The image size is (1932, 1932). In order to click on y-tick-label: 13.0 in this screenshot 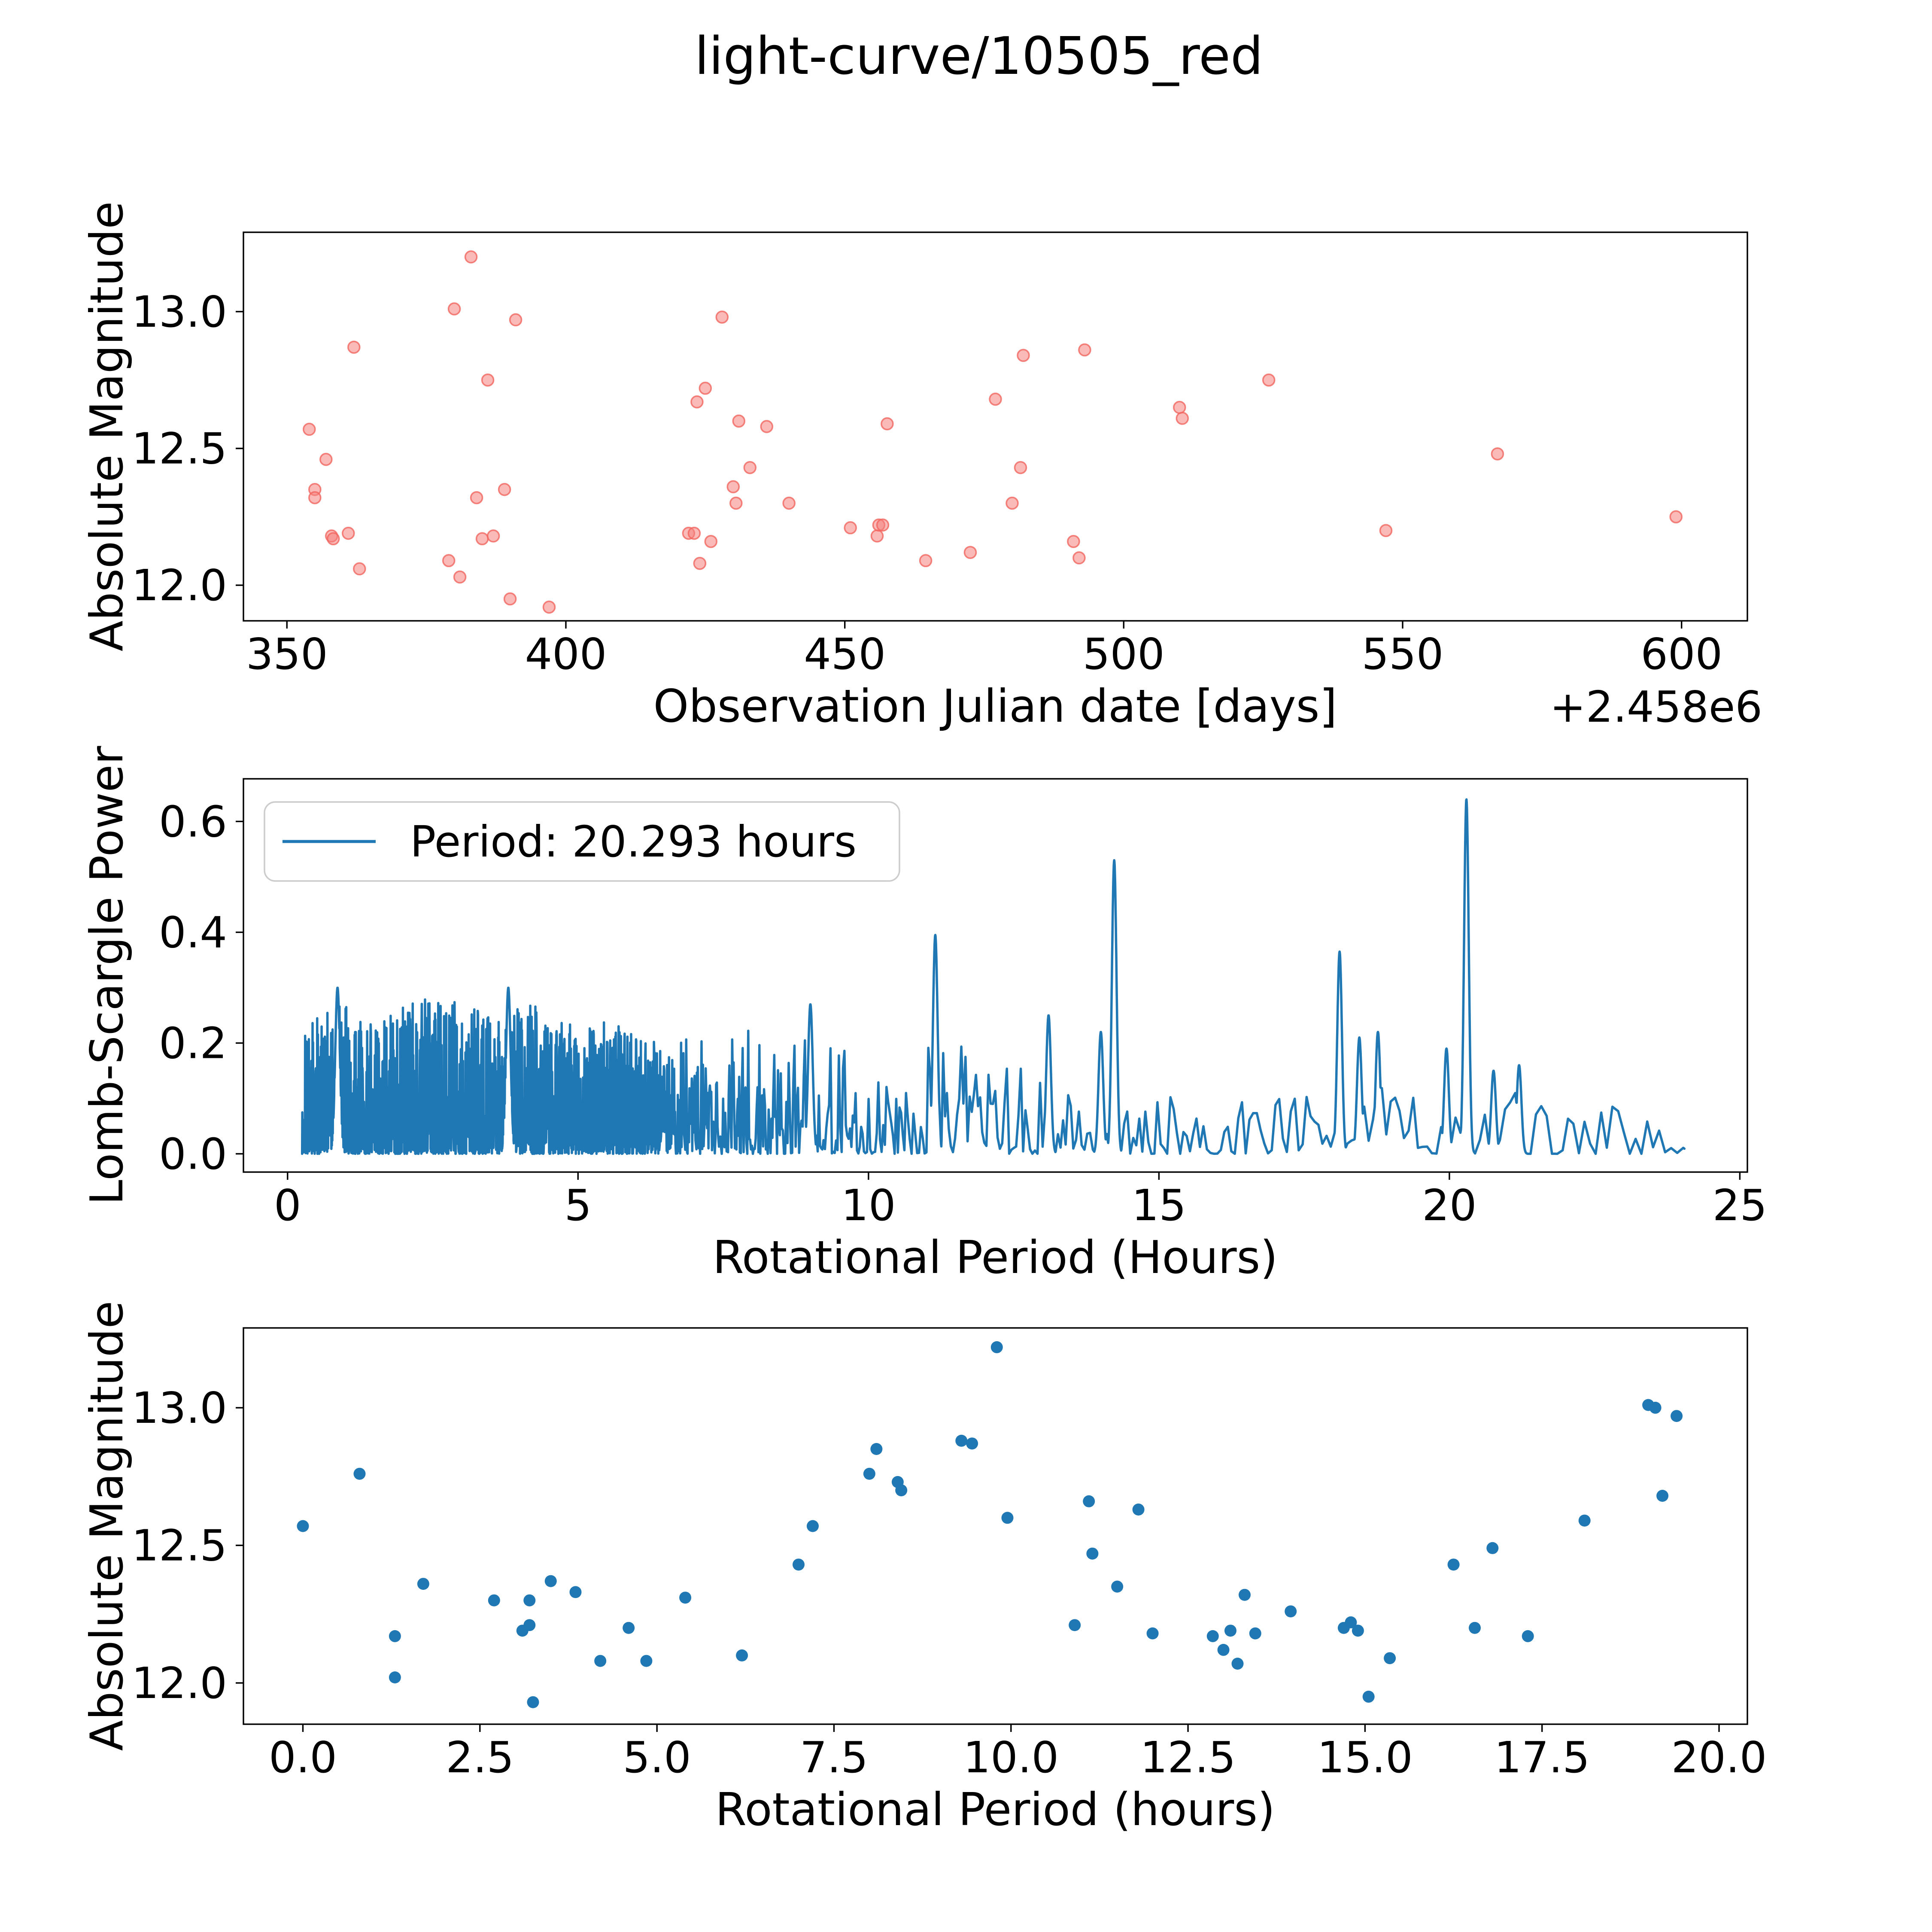, I will do `click(179, 312)`.